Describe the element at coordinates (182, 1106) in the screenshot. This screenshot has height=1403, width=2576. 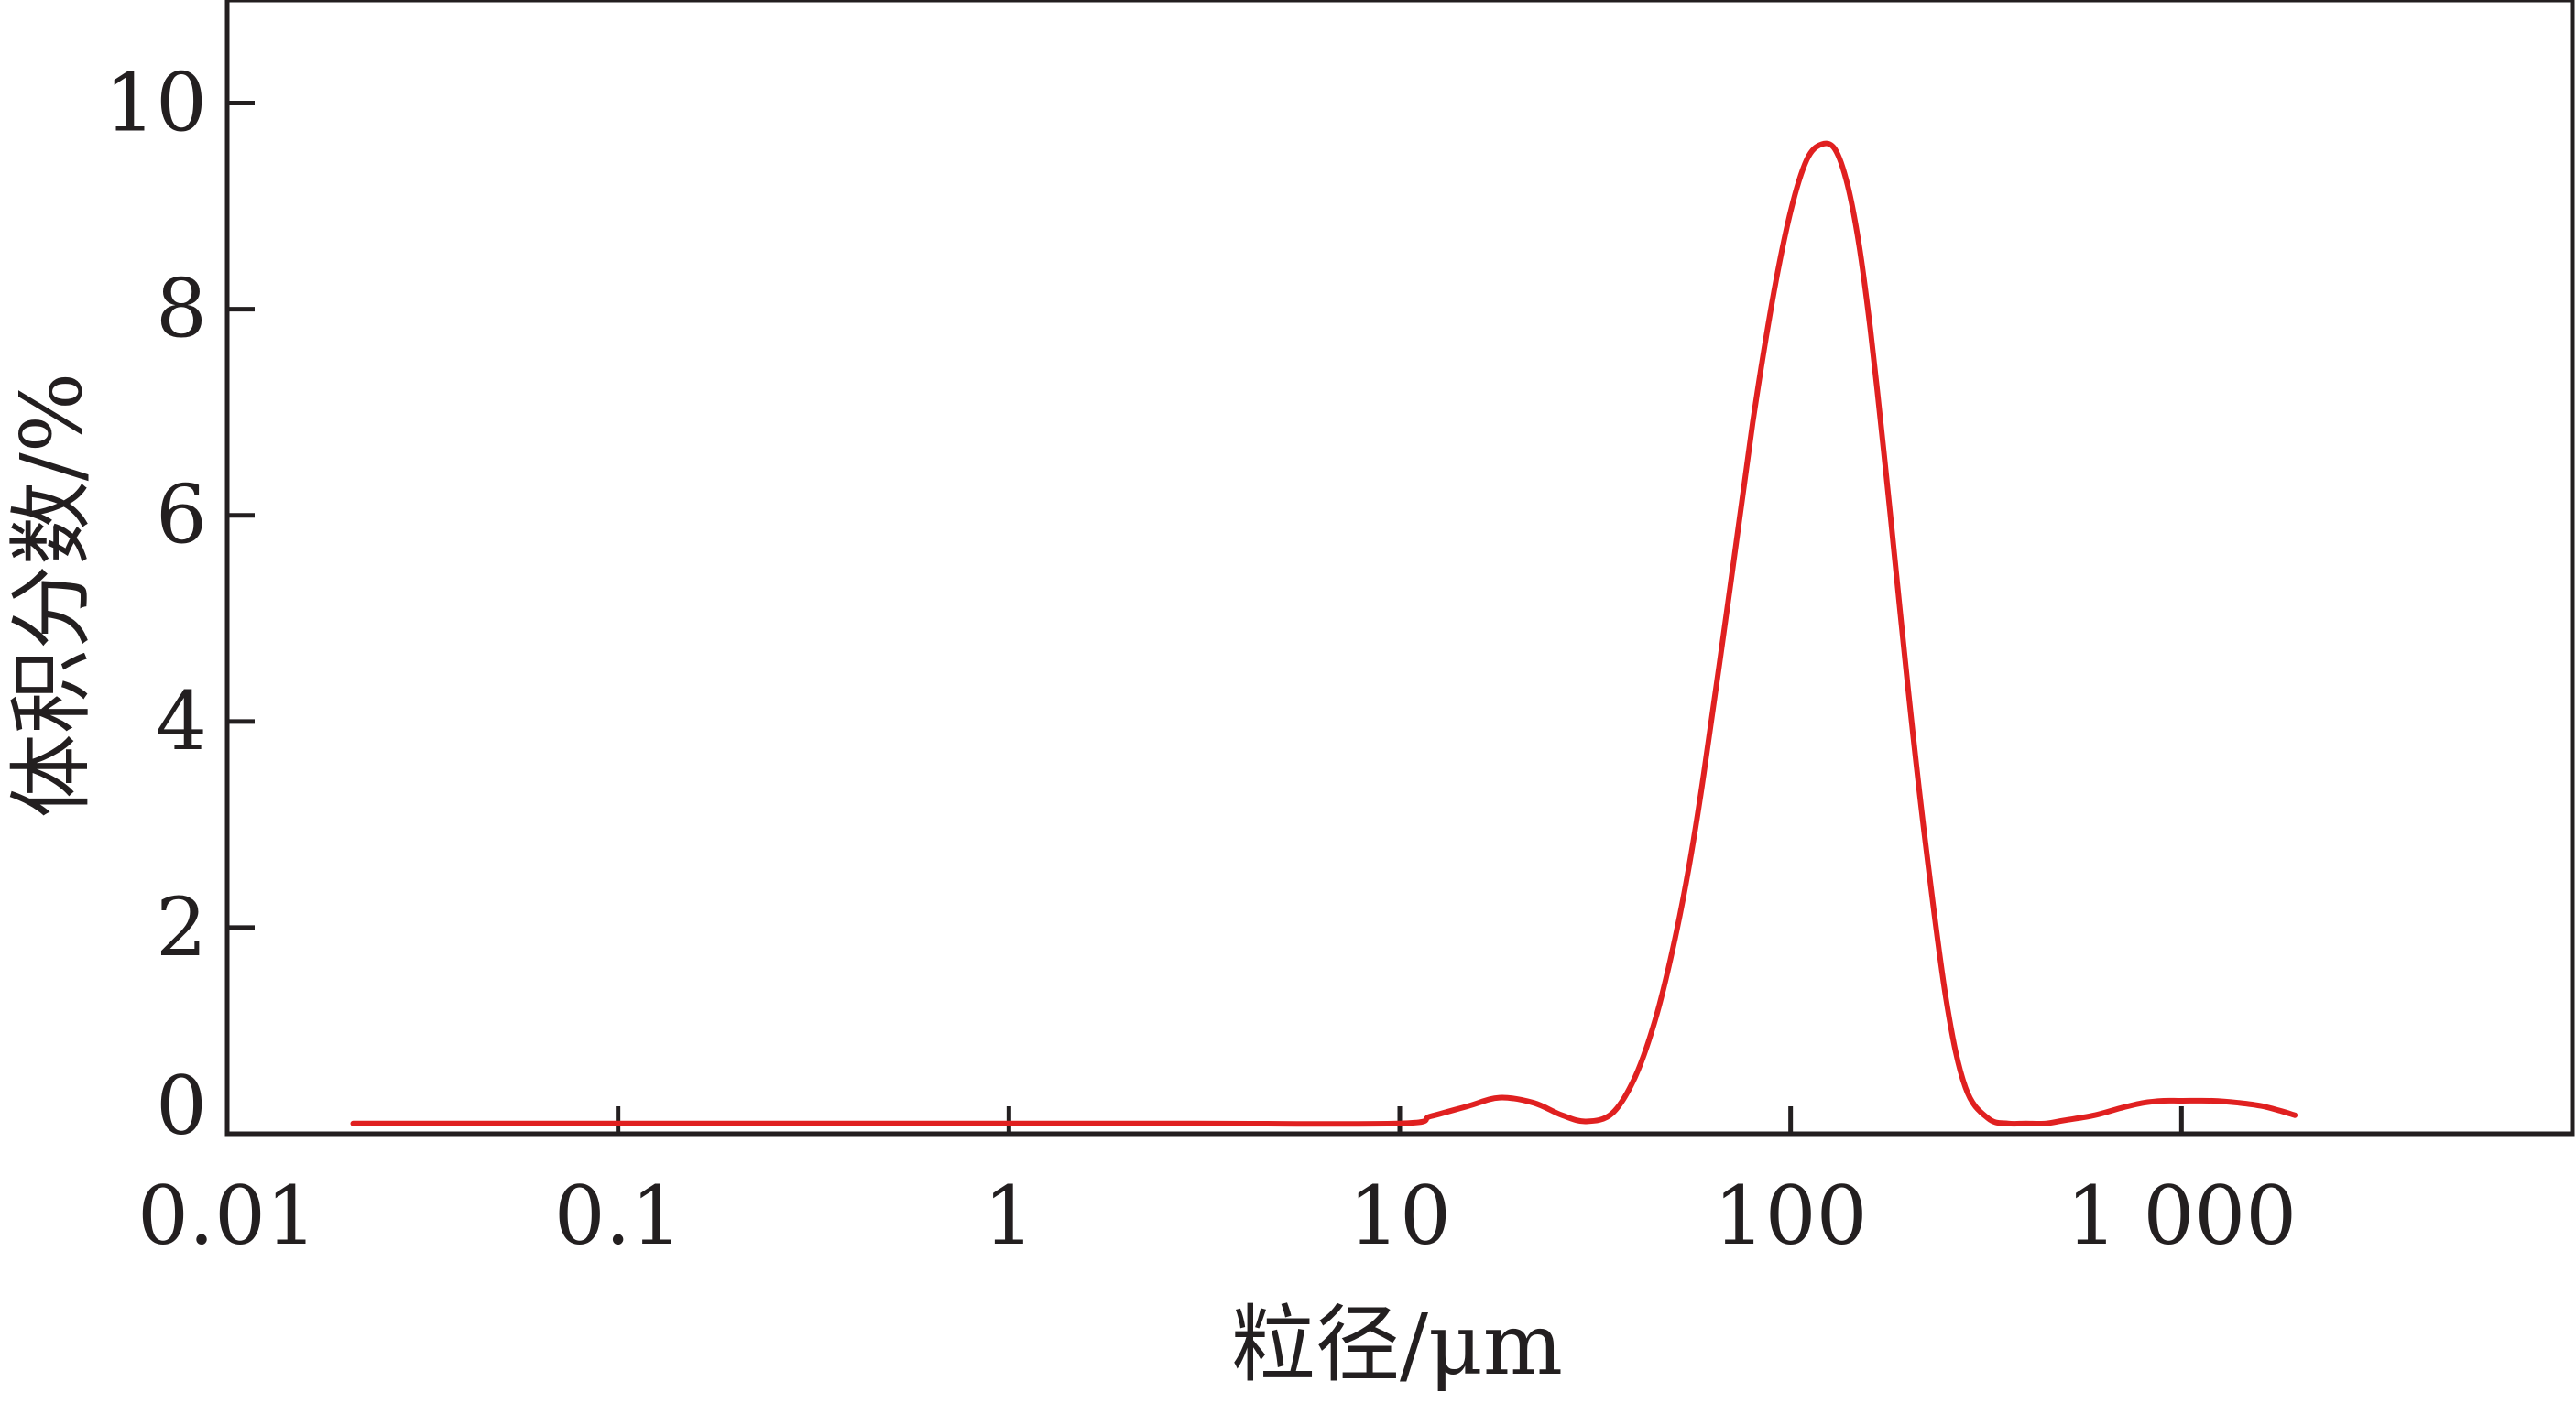
I see `y-tick-label: 0` at that location.